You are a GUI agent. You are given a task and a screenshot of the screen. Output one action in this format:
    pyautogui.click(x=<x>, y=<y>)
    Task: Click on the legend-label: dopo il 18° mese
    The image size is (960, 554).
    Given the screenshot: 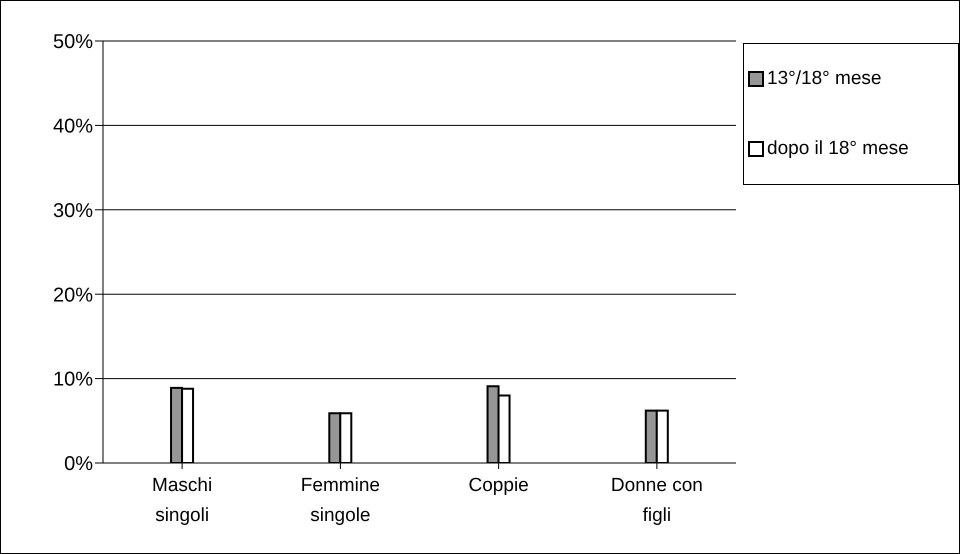 What is the action you would take?
    pyautogui.click(x=838, y=149)
    